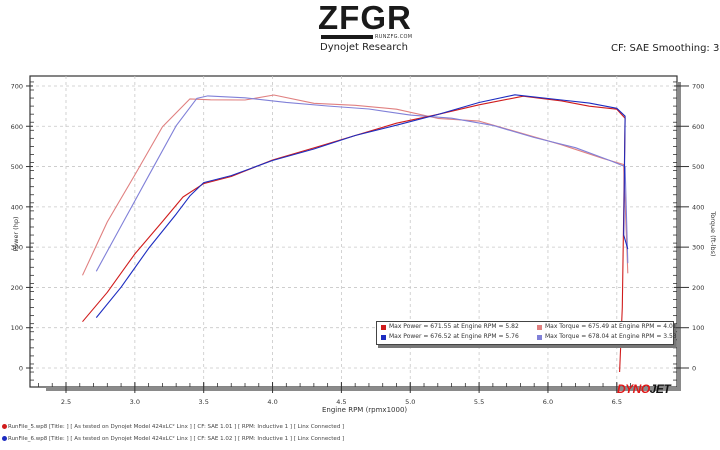  I want to click on zfgr-logo: ZFGR RUNZFG.COM, so click(365, 20).